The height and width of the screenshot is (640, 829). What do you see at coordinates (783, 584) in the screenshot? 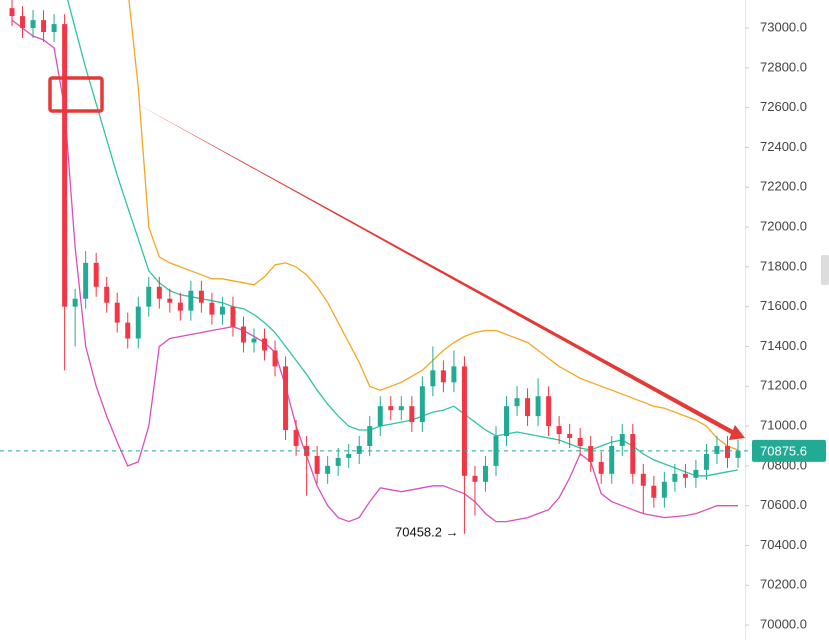
I see `y-tick-label: 70200.0` at bounding box center [783, 584].